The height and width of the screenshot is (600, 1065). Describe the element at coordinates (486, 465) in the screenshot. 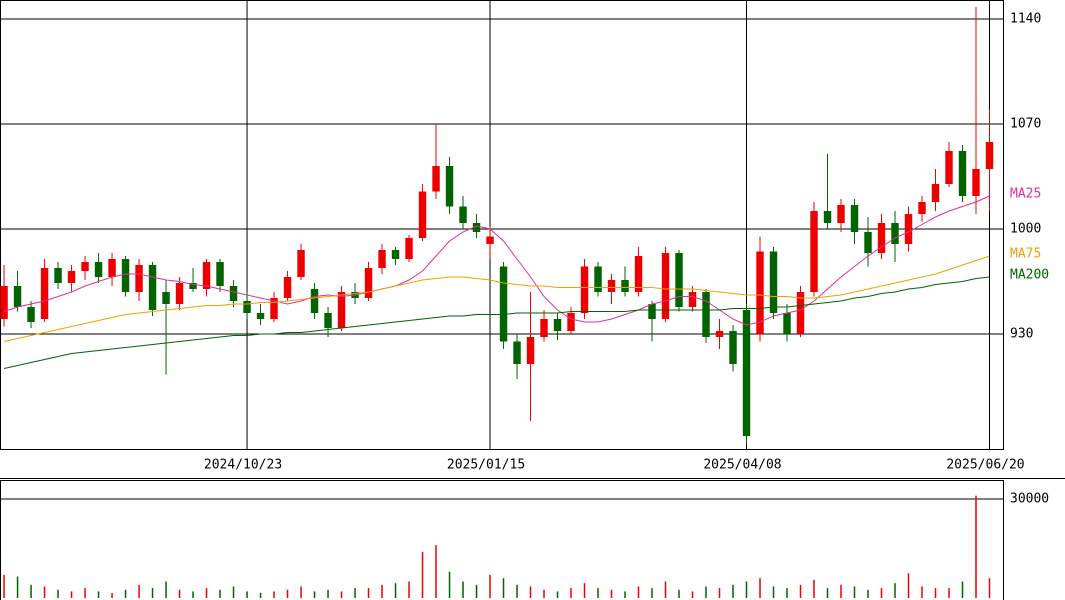

I see `x-tick-label: 2025/01/15` at that location.